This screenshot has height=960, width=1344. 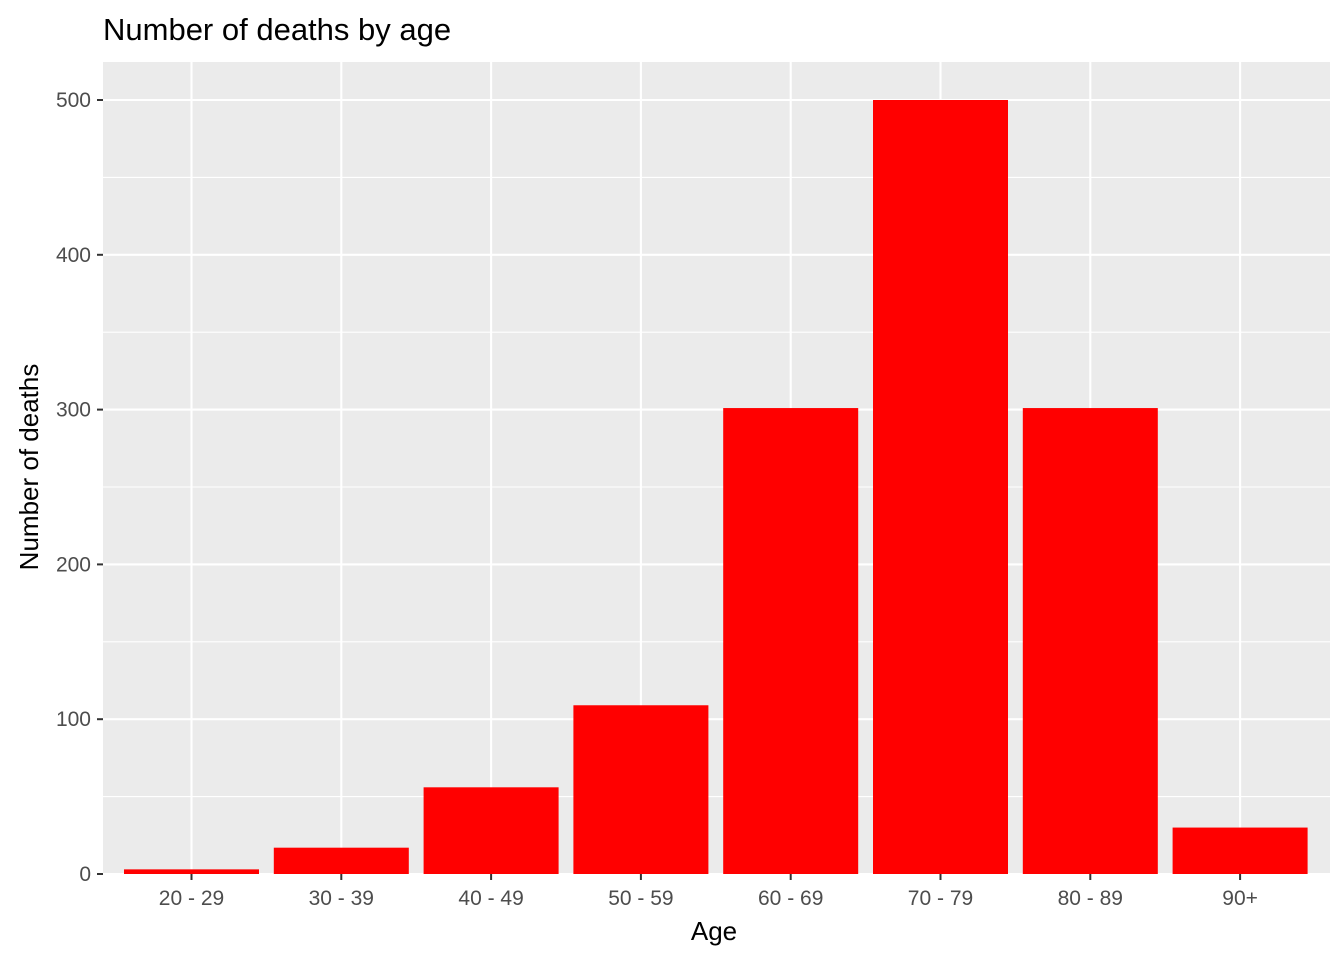 I want to click on x-tick-label: 80 - 89, so click(x=1090, y=898).